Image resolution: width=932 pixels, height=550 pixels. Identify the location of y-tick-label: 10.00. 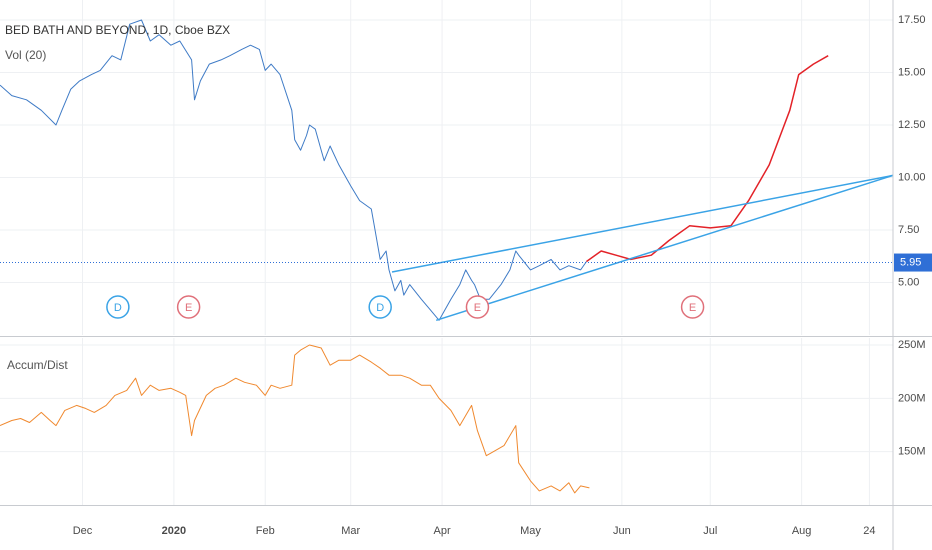
(912, 177).